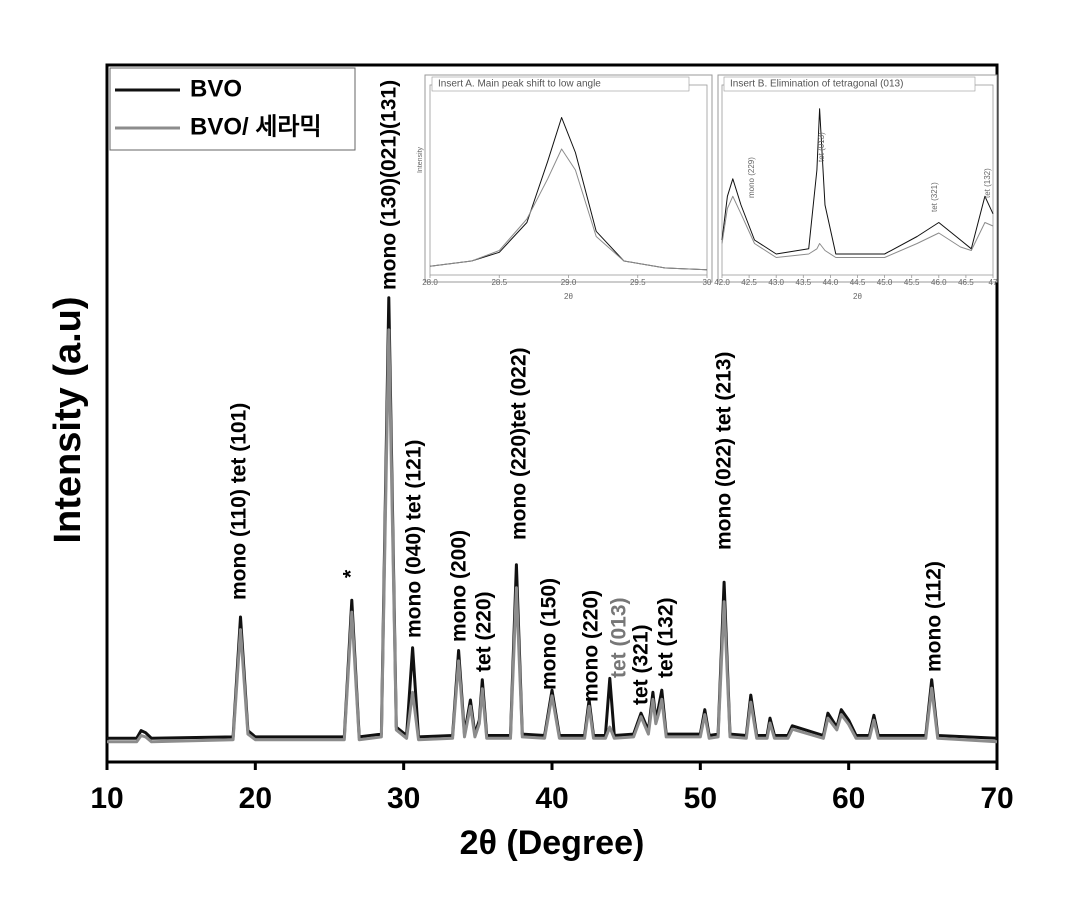  What do you see at coordinates (414, 539) in the screenshot?
I see `peak-annotation: mono (040) tet (121)` at bounding box center [414, 539].